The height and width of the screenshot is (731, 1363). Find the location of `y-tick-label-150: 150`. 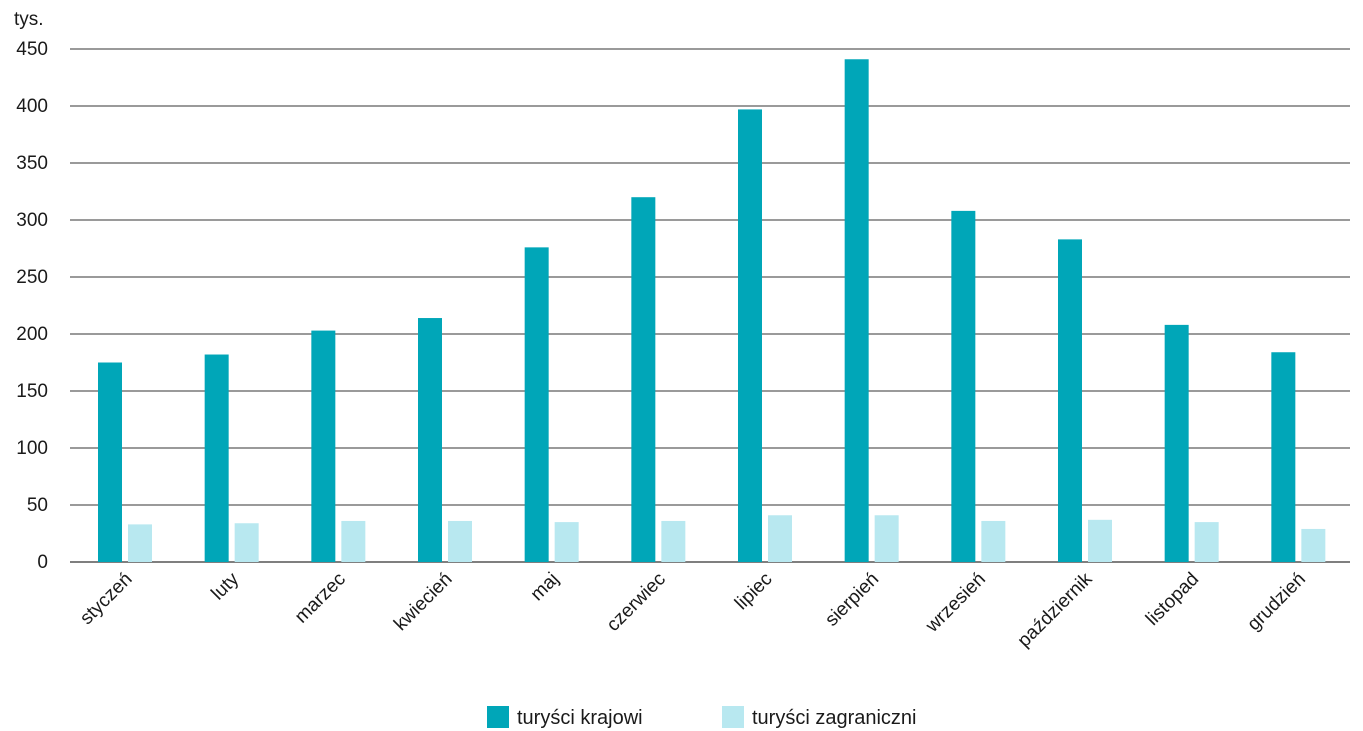

y-tick-label-150: 150 is located at coordinates (32, 391).